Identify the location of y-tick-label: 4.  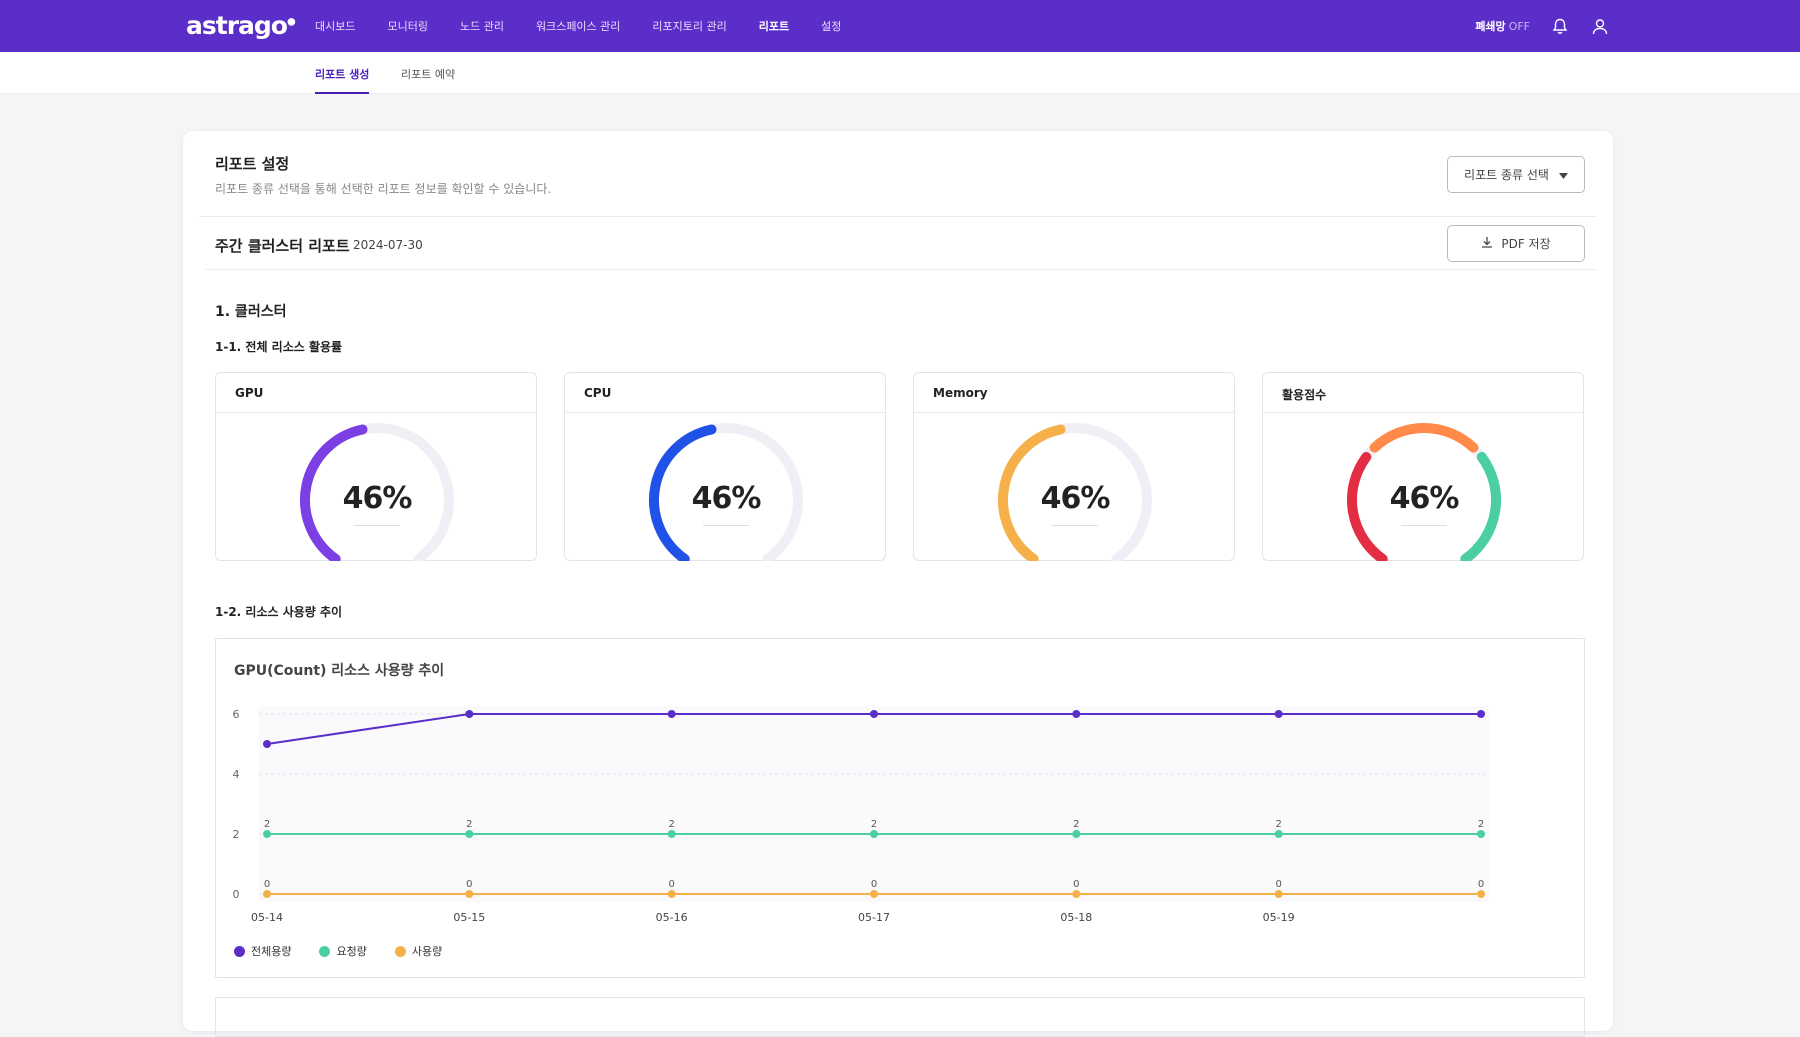
(236, 774).